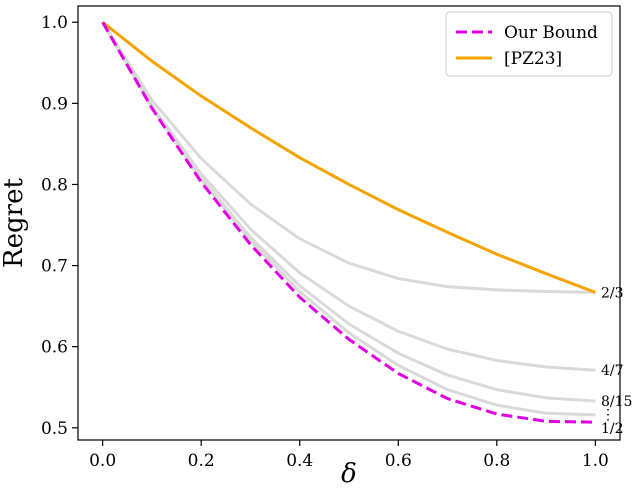 The image size is (640, 496). Describe the element at coordinates (529, 44) in the screenshot. I see `legend-box` at that location.